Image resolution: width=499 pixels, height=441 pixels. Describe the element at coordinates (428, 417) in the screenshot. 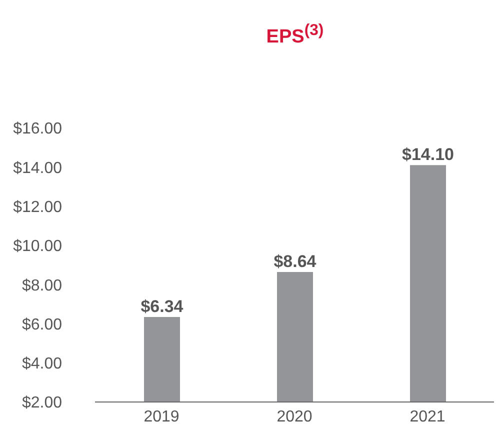

I see `x-tick-label: 2021` at that location.